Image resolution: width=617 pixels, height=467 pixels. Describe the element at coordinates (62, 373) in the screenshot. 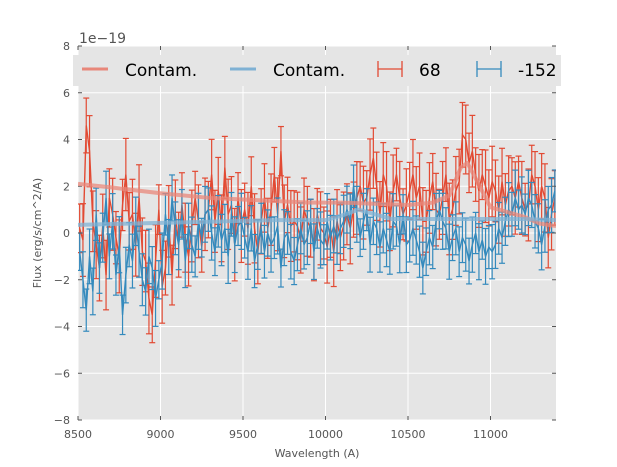

I see `y-tick-label: −6` at that location.